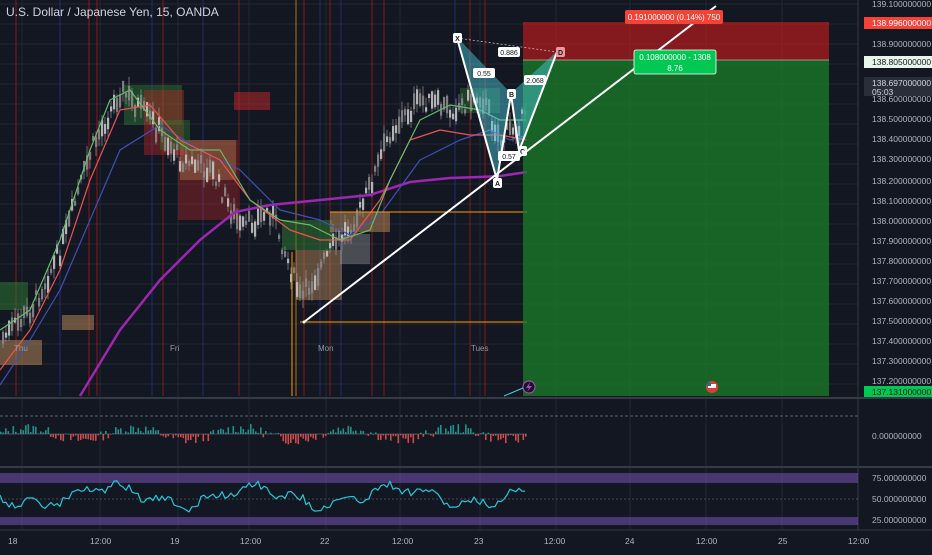  What do you see at coordinates (497, 184) in the screenshot?
I see `pattern-point-label: A` at bounding box center [497, 184].